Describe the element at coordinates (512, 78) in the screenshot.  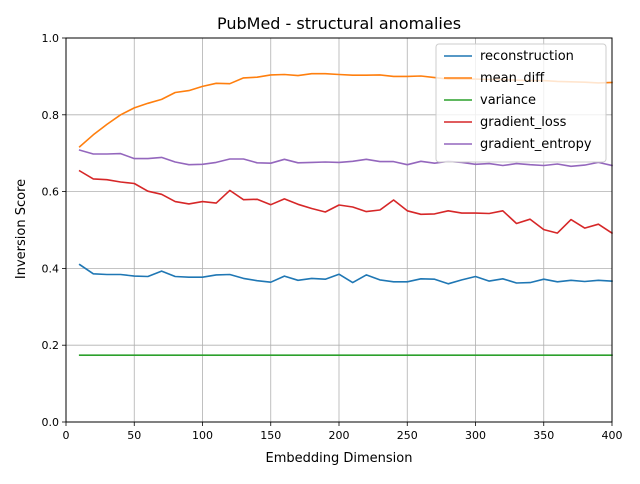
I see `legend-label: mean_diff` at that location.